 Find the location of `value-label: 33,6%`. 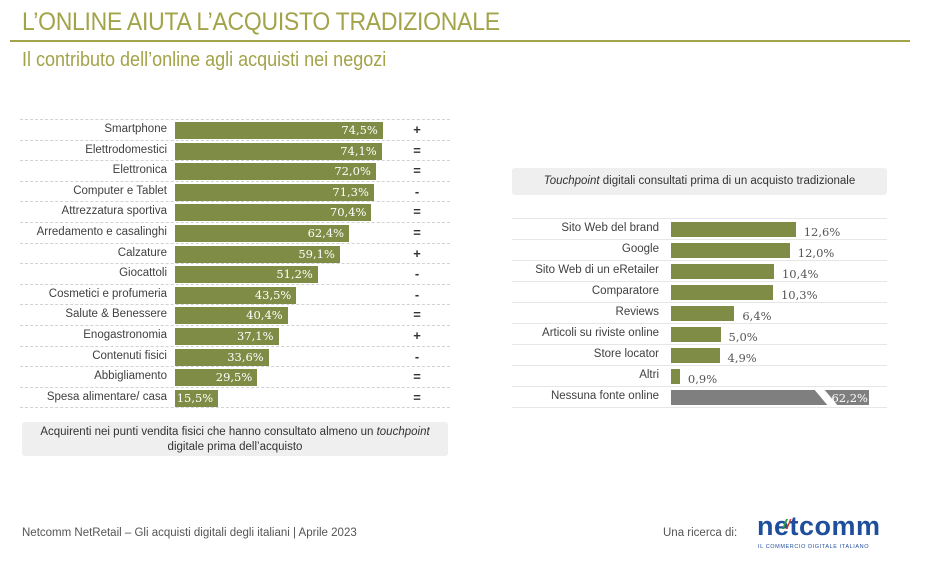

value-label: 33,6% is located at coordinates (245, 356).